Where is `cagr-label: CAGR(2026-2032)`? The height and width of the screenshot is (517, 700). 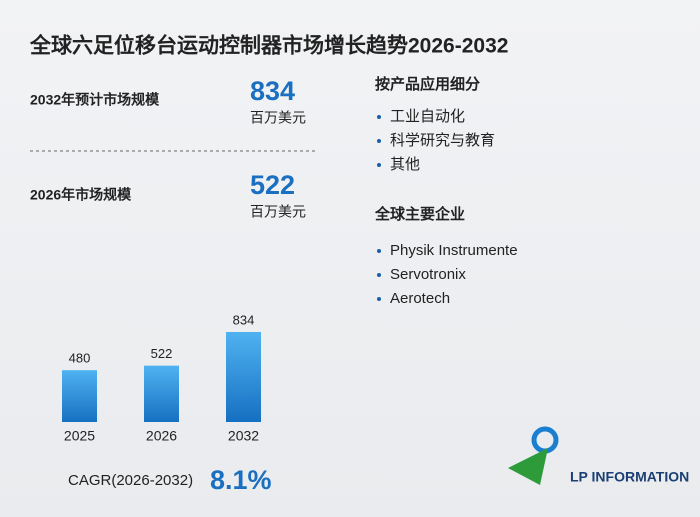 cagr-label: CAGR(2026-2032) is located at coordinates (130, 480).